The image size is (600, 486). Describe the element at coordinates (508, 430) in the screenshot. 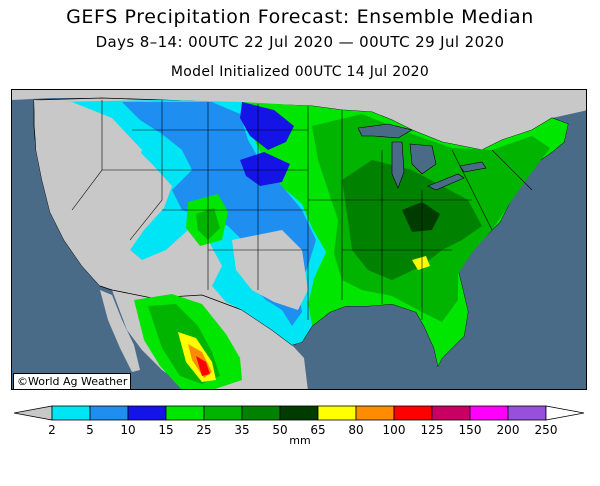

I see `legend-tick-label: 200` at that location.